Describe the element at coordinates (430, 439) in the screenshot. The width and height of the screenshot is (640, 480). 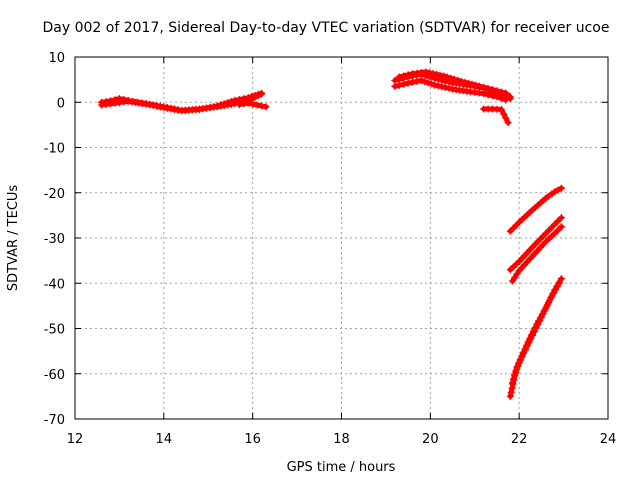
I see `x-tick-label: 20` at that location.